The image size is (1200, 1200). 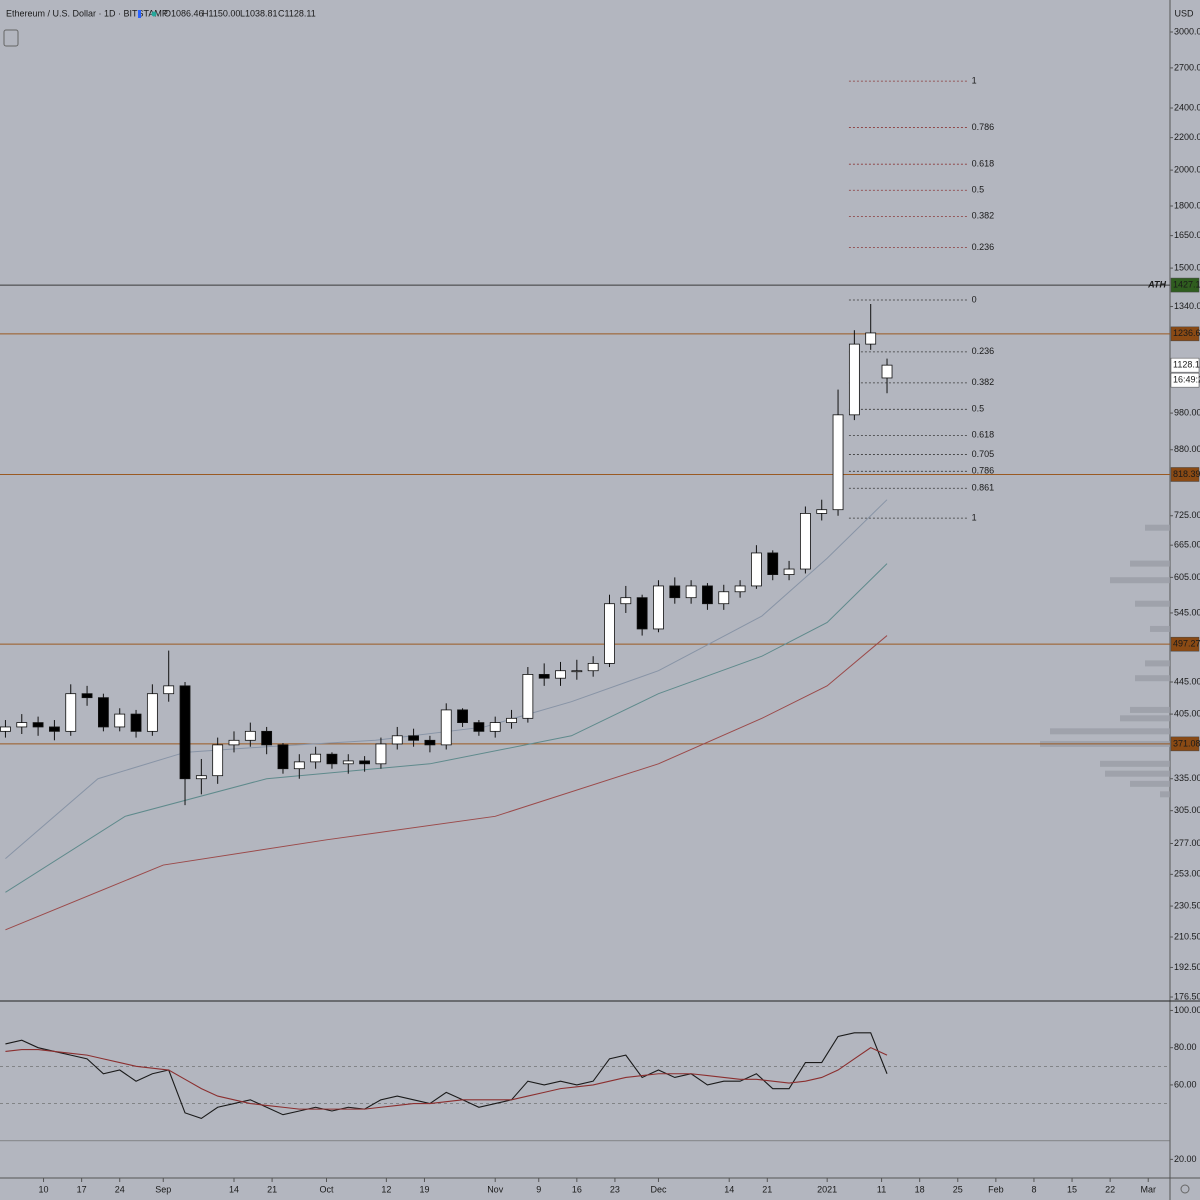 I want to click on fib-label: 1, so click(x=974, y=517).